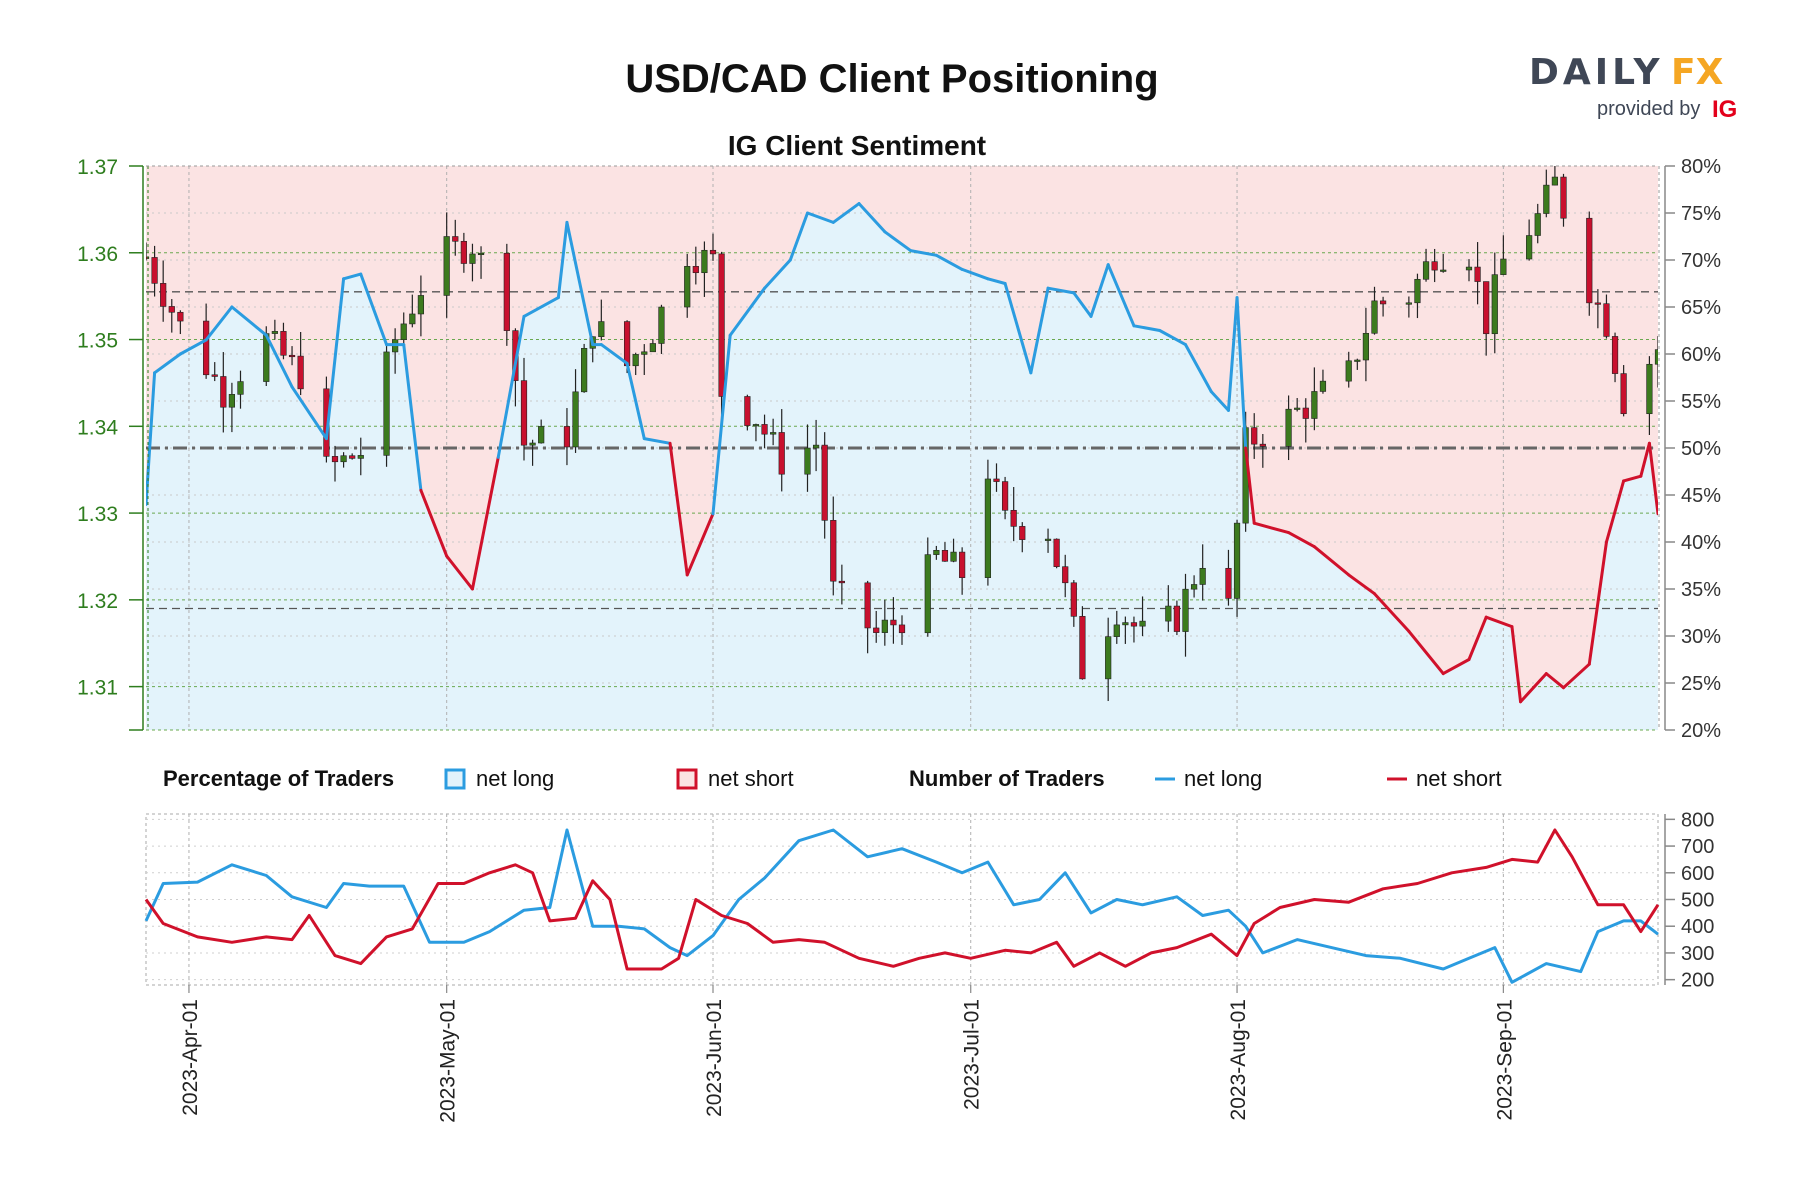 The width and height of the screenshot is (1800, 1200). Describe the element at coordinates (1701, 496) in the screenshot. I see `percent-tick-label: 45%` at that location.